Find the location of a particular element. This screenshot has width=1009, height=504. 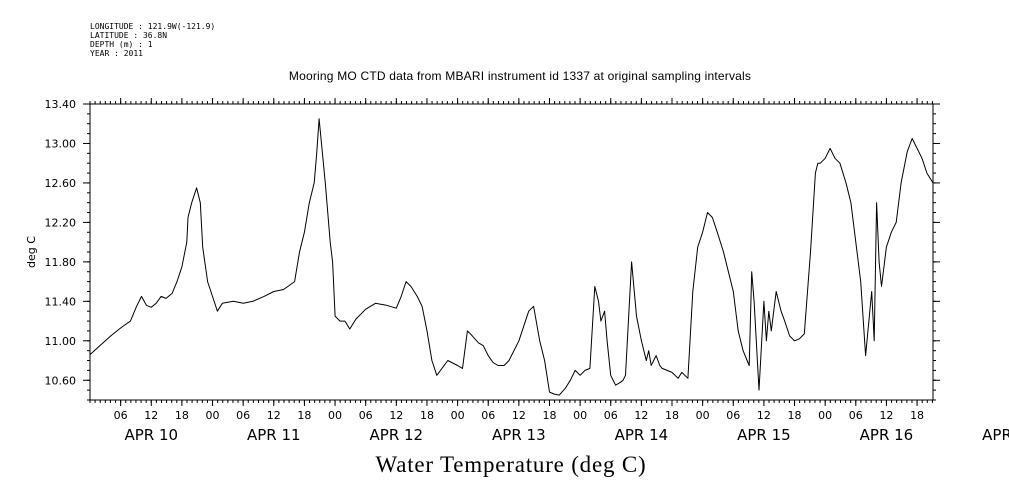

depth-text: DEPTH (m) : 1 is located at coordinates (121, 44).